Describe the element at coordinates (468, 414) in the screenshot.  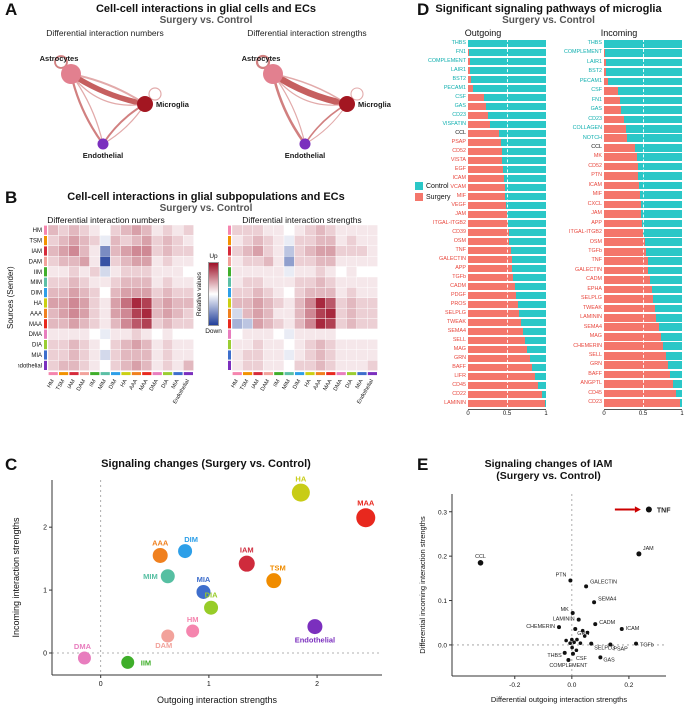
I see `bar-x-tick-label: 0` at that location.